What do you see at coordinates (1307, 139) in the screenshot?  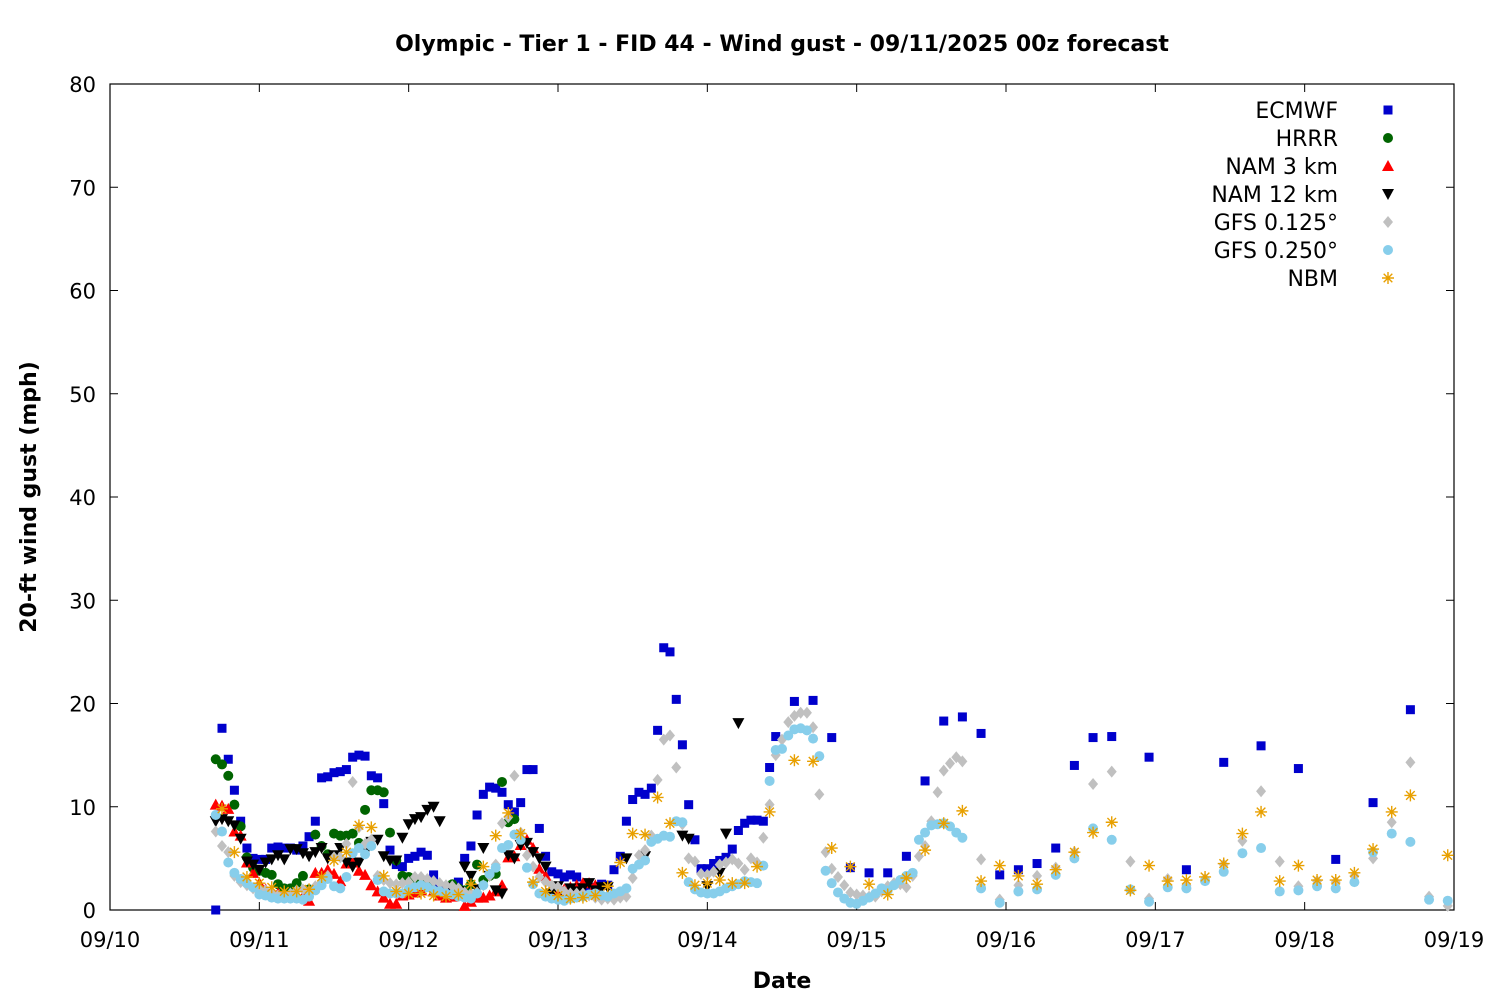 I see `legend-label: HRRR` at bounding box center [1307, 139].